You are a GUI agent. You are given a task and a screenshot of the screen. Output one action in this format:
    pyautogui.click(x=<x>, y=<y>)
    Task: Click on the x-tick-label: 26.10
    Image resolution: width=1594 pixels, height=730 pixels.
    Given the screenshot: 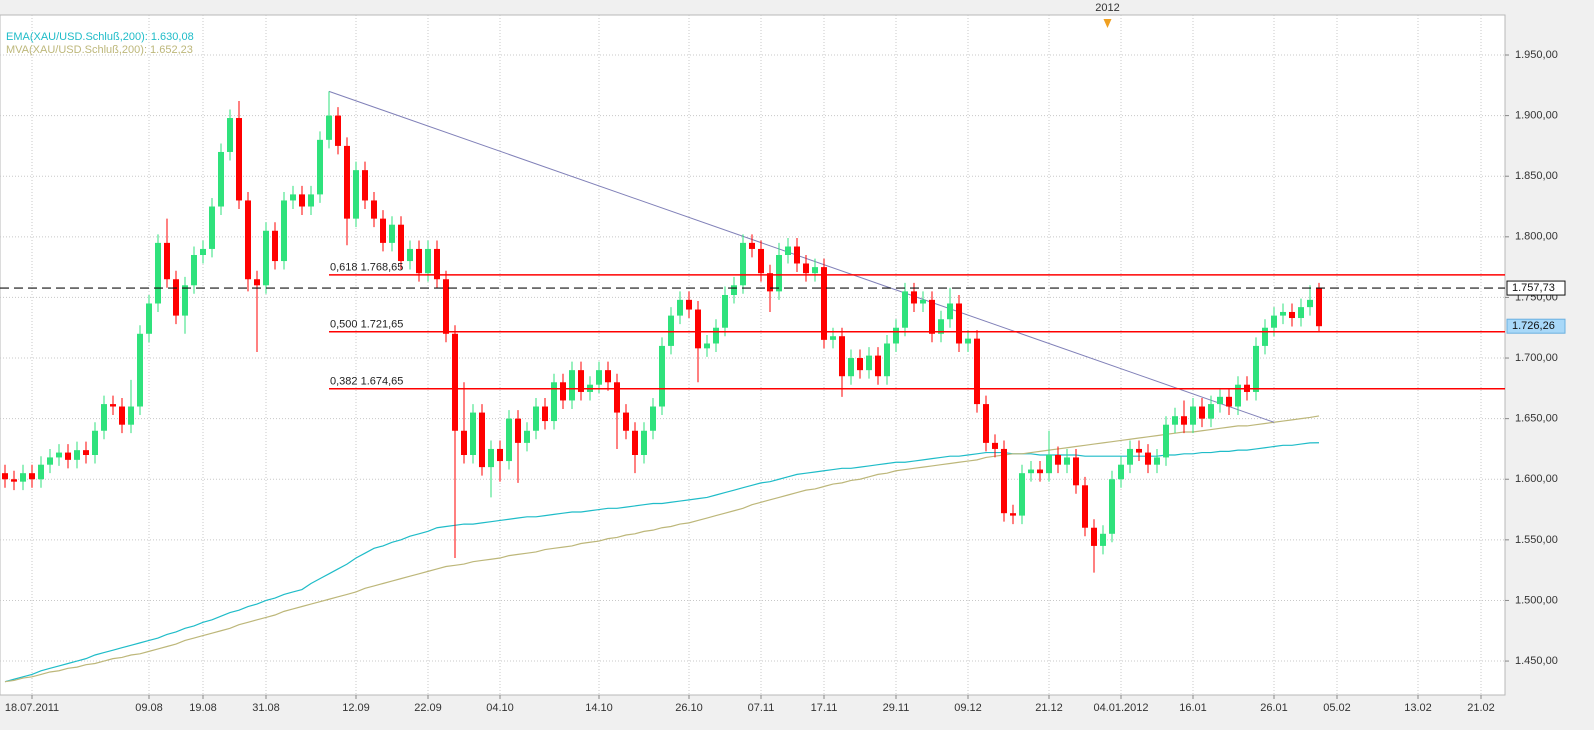 What is the action you would take?
    pyautogui.click(x=689, y=708)
    